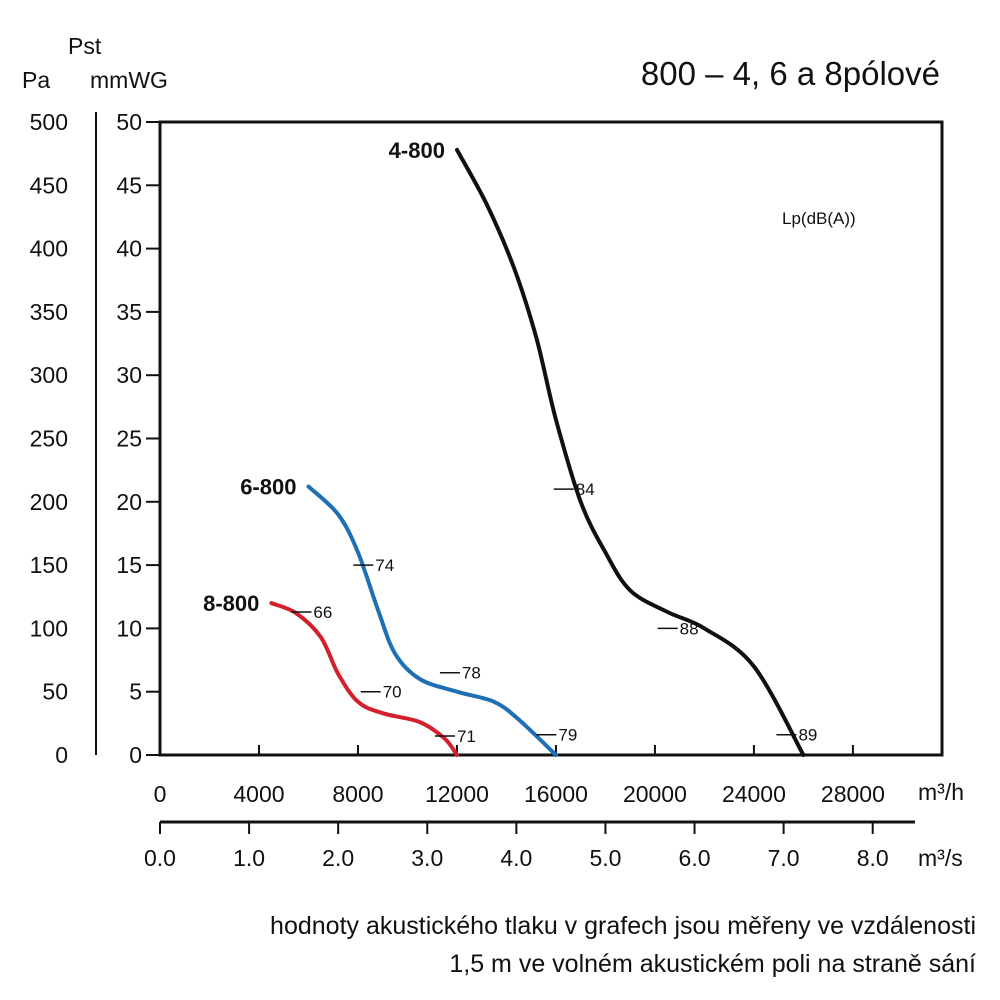  What do you see at coordinates (338, 858) in the screenshot?
I see `x-m3s-tick-label: 2.0` at bounding box center [338, 858].